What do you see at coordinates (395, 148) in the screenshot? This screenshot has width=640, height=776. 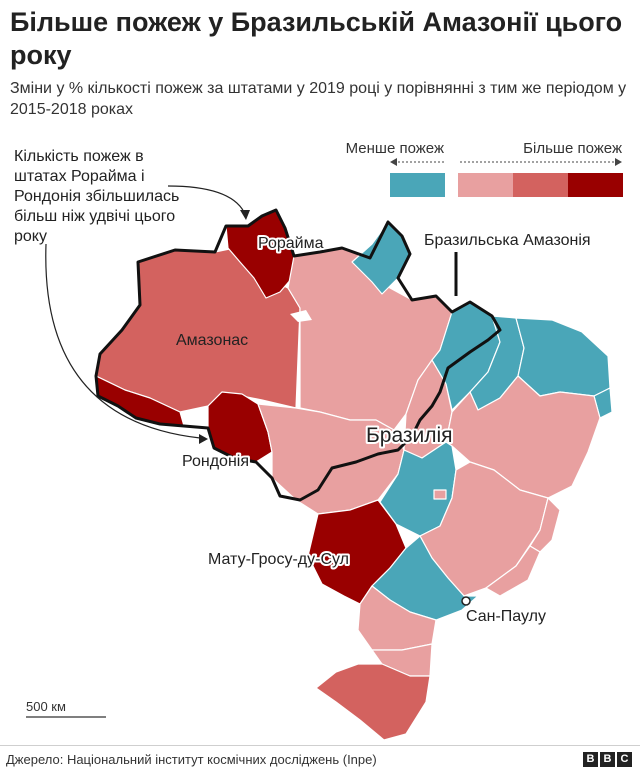 I see `legend-less-label: Менше пожеж` at bounding box center [395, 148].